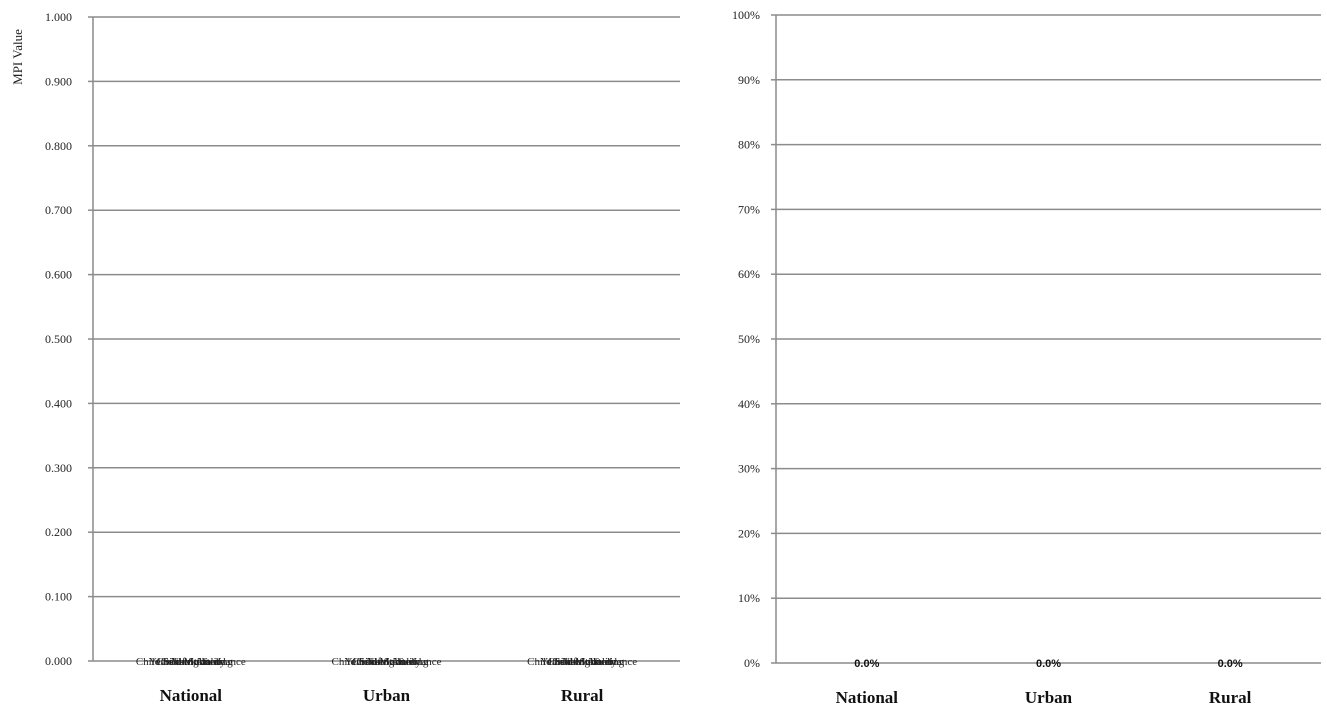 Image resolution: width=1327 pixels, height=705 pixels. Describe the element at coordinates (58, 403) in the screenshot. I see `y-tick-label: 0.400` at that location.